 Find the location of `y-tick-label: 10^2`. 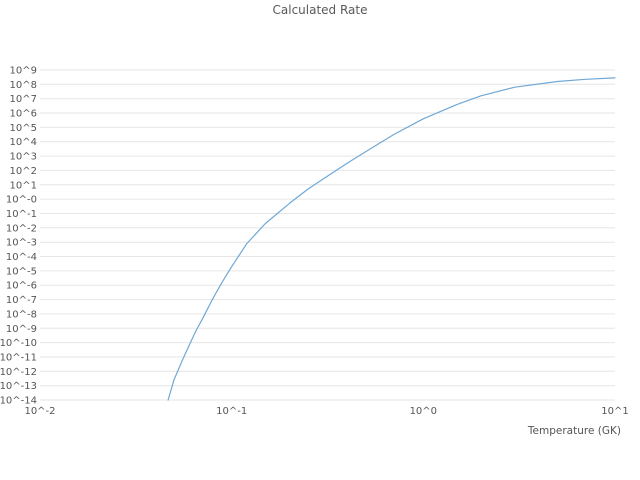

y-tick-label: 10^2 is located at coordinates (23, 171).